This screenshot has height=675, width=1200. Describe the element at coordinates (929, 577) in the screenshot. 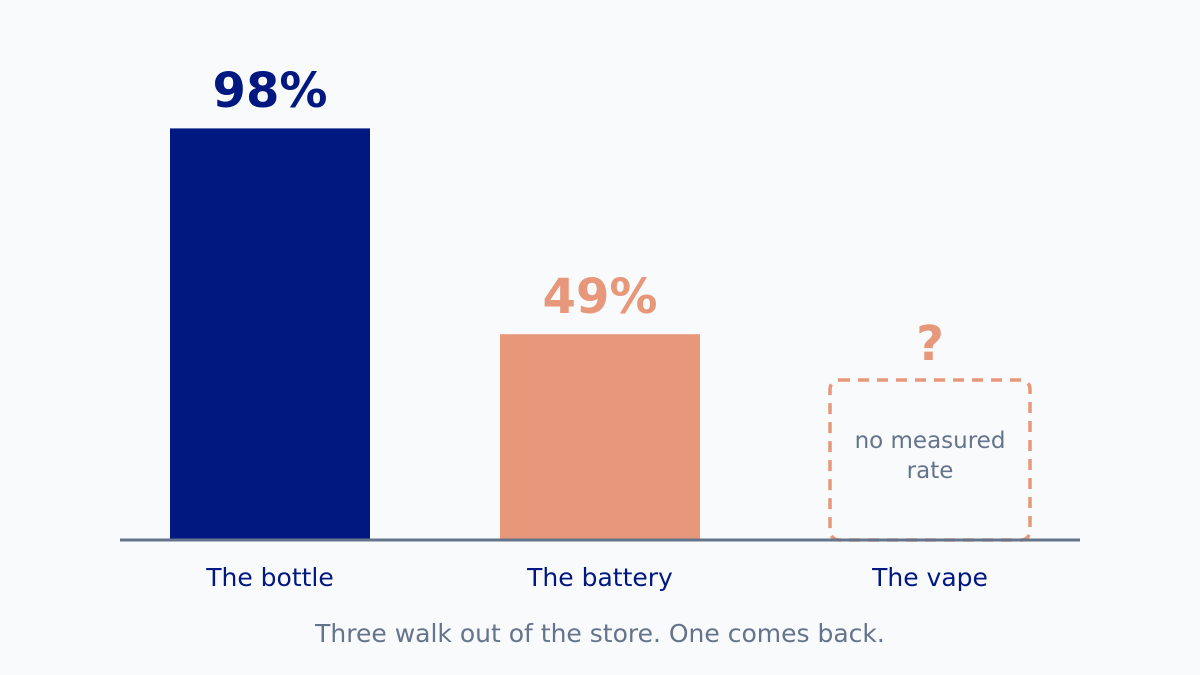

I see `category-label-vape: The vape` at that location.